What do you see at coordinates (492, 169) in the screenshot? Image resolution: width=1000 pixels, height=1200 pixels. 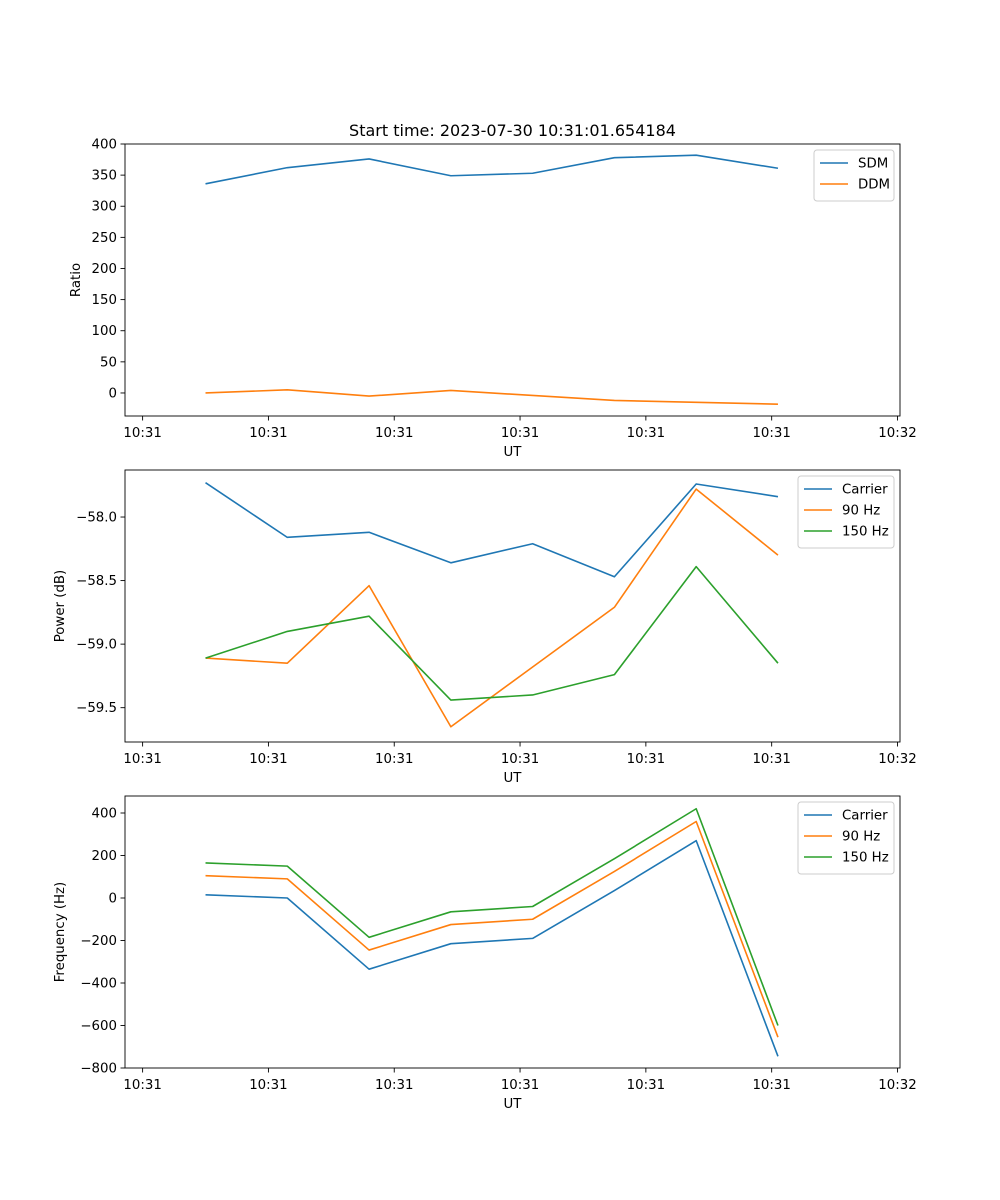 I see `series-line-sdm` at bounding box center [492, 169].